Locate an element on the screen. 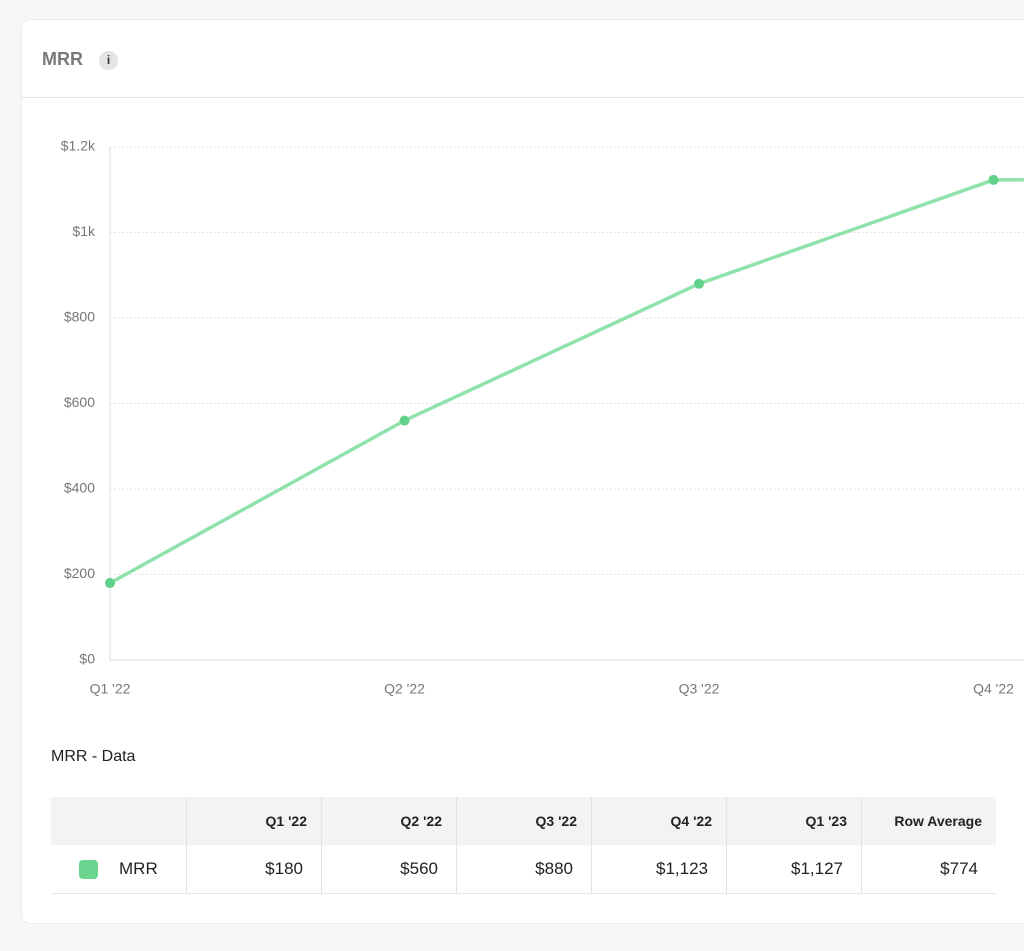 This screenshot has width=1024, height=951. column-header: Q1 '23 is located at coordinates (794, 821).